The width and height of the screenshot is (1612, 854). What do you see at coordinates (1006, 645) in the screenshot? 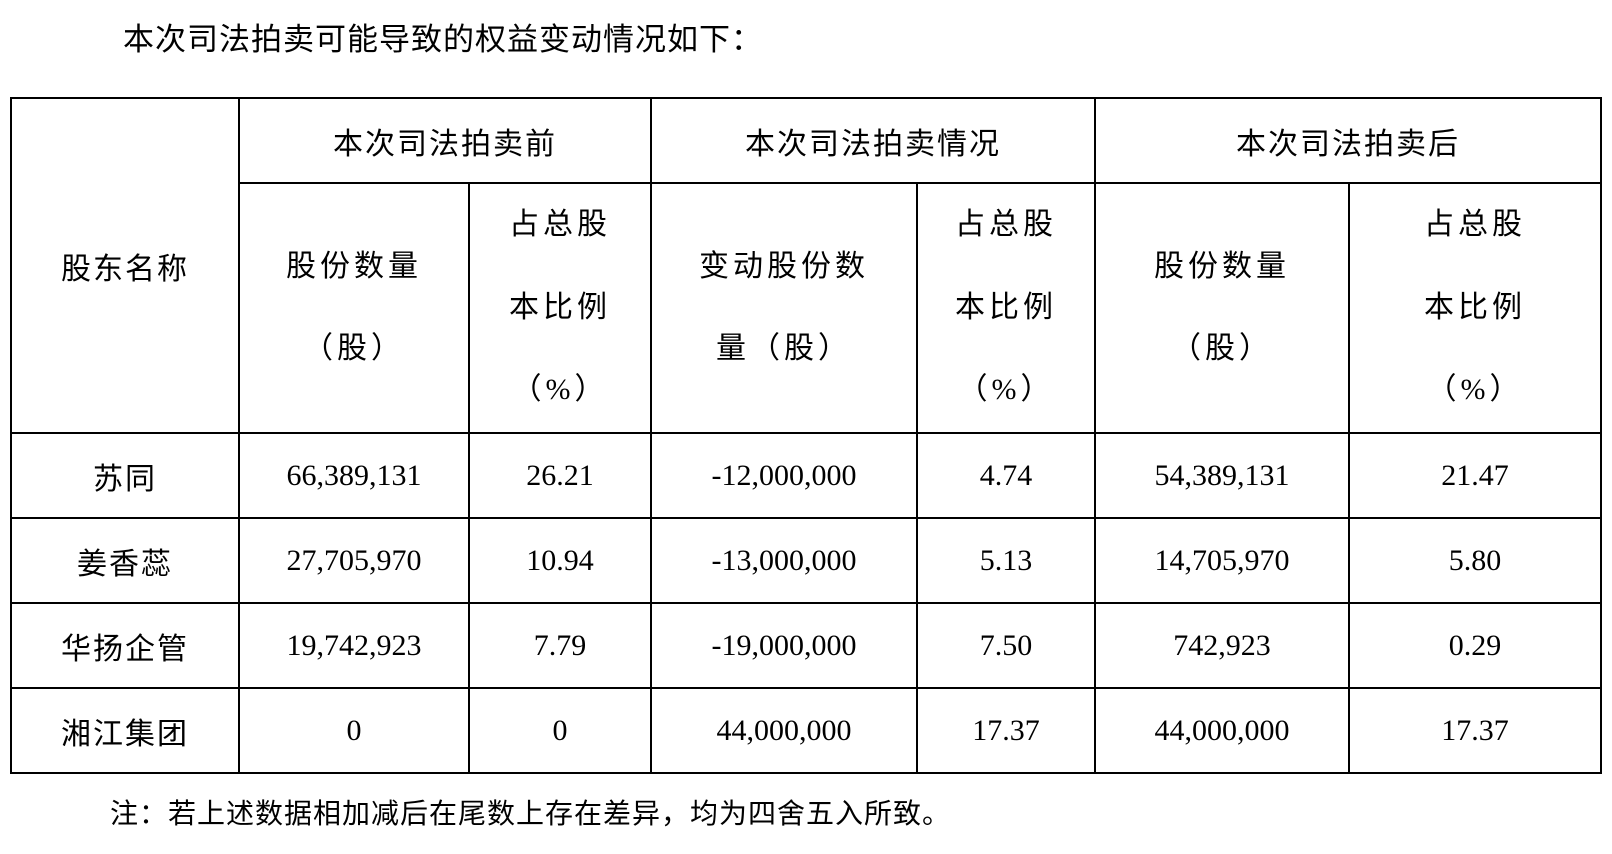
I see `table-cell: 7.50` at bounding box center [1006, 645].